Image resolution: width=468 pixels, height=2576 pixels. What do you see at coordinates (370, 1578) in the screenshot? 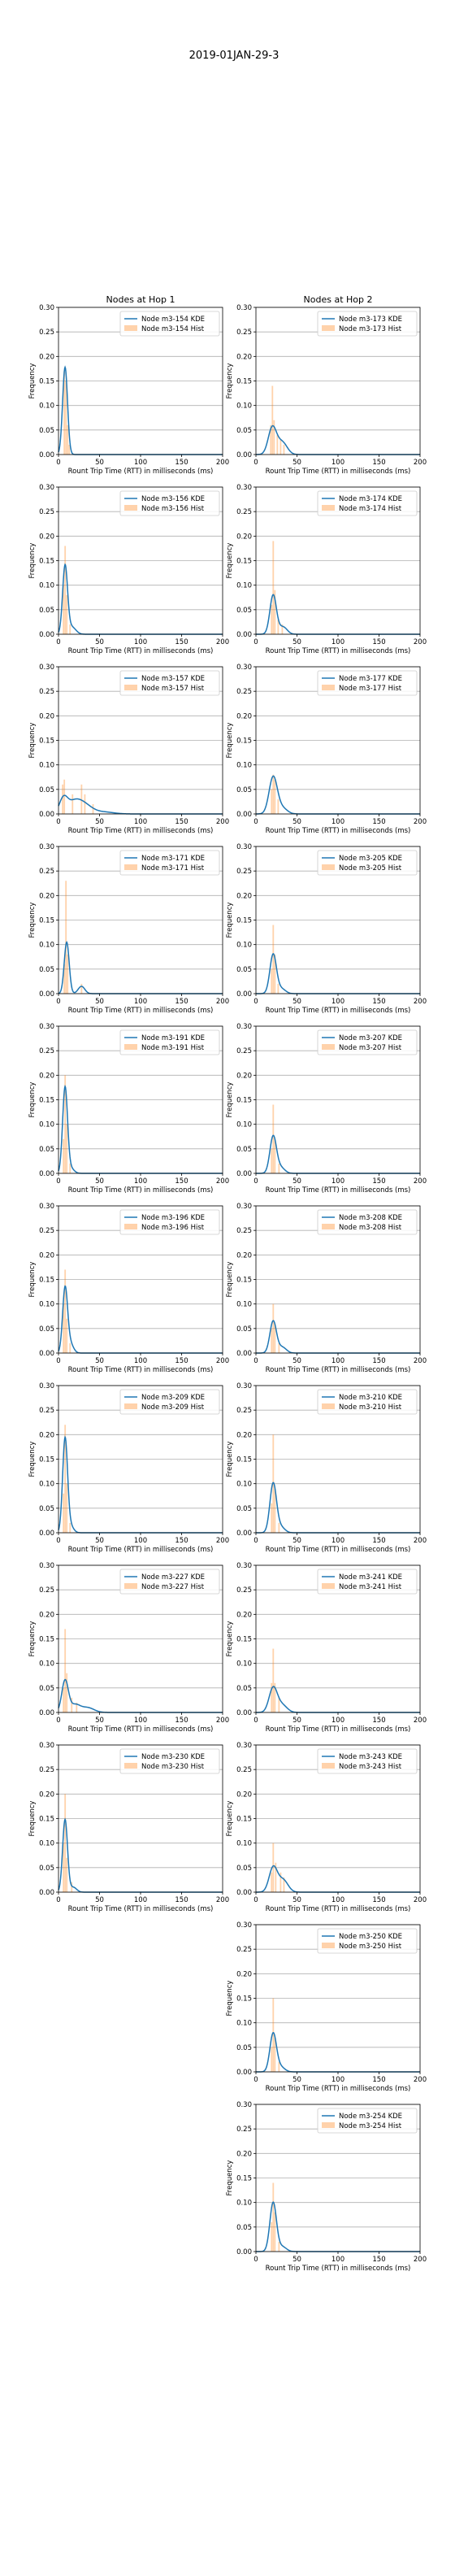
I see `legend-kde-label: Node m3-241 KDE` at bounding box center [370, 1578].